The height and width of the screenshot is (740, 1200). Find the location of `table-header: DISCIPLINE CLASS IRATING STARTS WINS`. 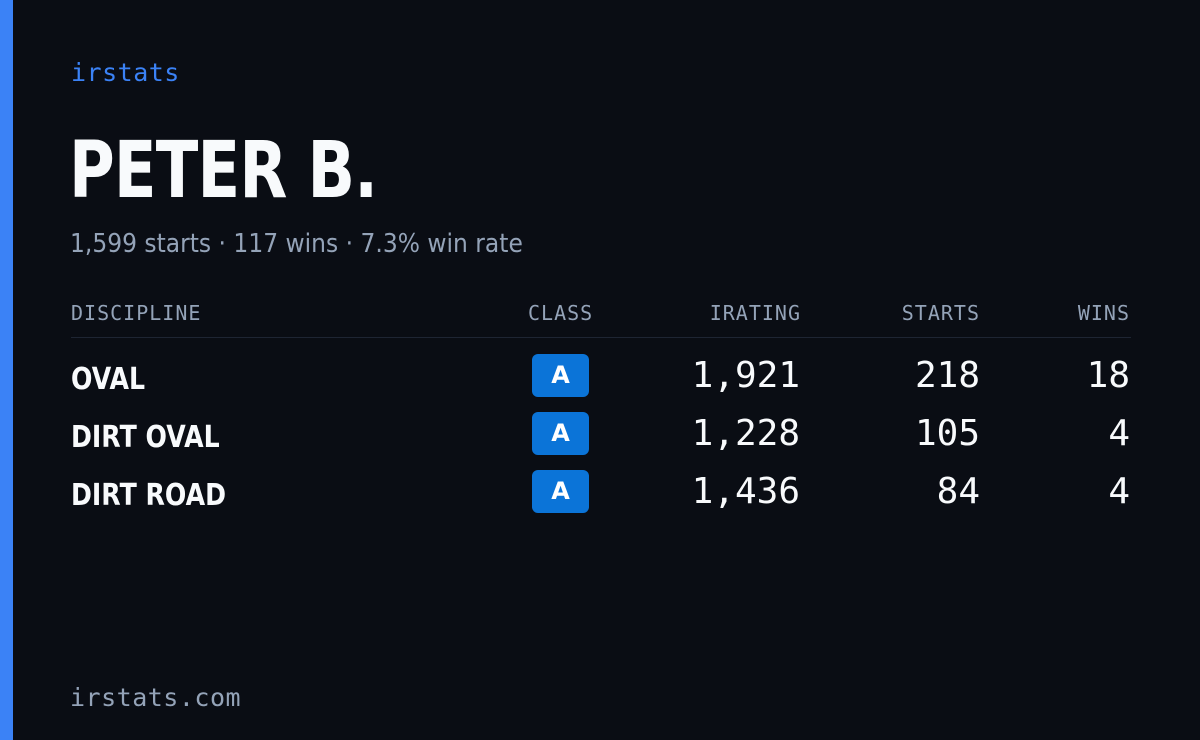

table-header: DISCIPLINE CLASS IRATING STARTS WINS is located at coordinates (601, 319).